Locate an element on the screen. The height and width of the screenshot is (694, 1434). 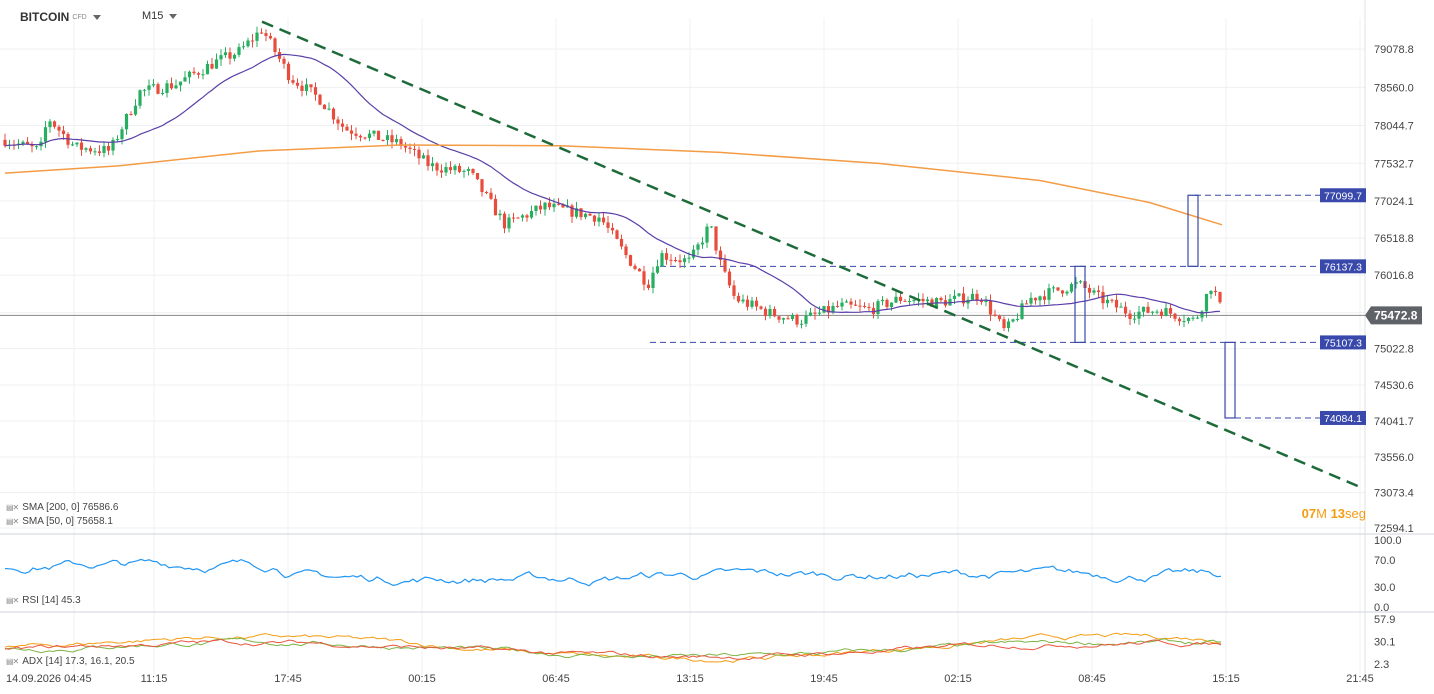
x-tick-label: 08:45 is located at coordinates (1092, 679).